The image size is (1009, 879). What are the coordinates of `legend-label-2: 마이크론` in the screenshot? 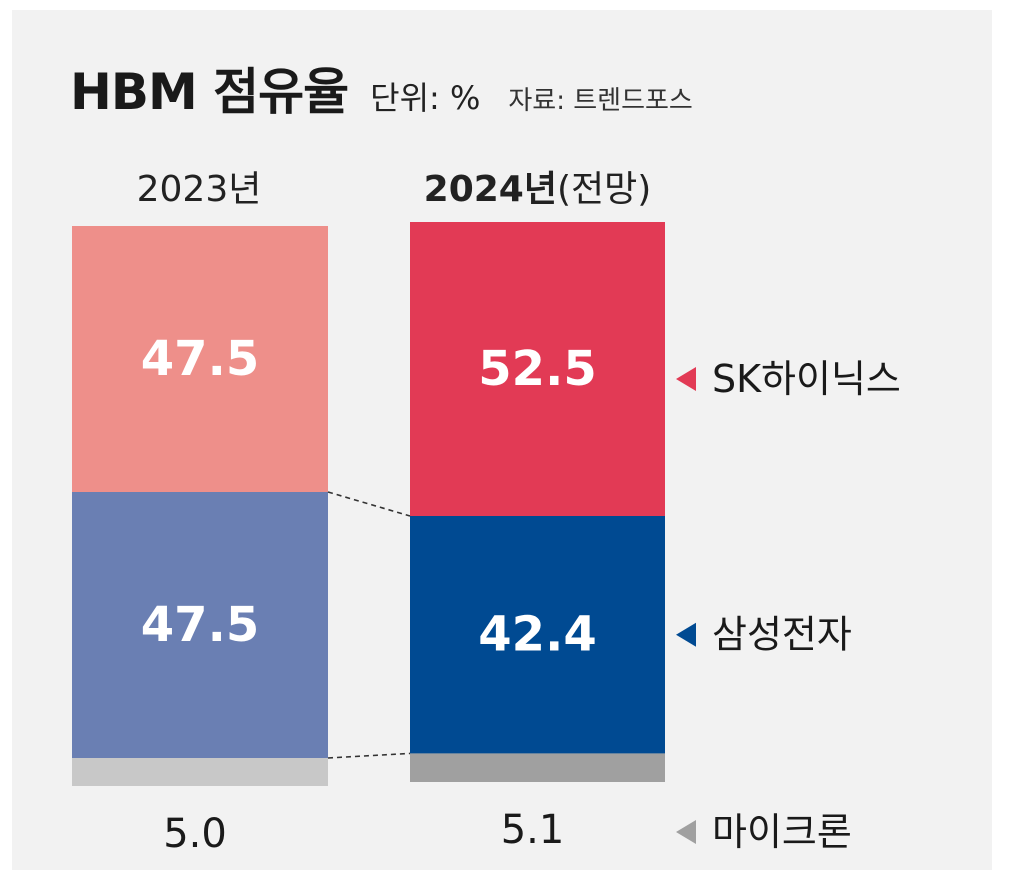 It's located at (782, 832).